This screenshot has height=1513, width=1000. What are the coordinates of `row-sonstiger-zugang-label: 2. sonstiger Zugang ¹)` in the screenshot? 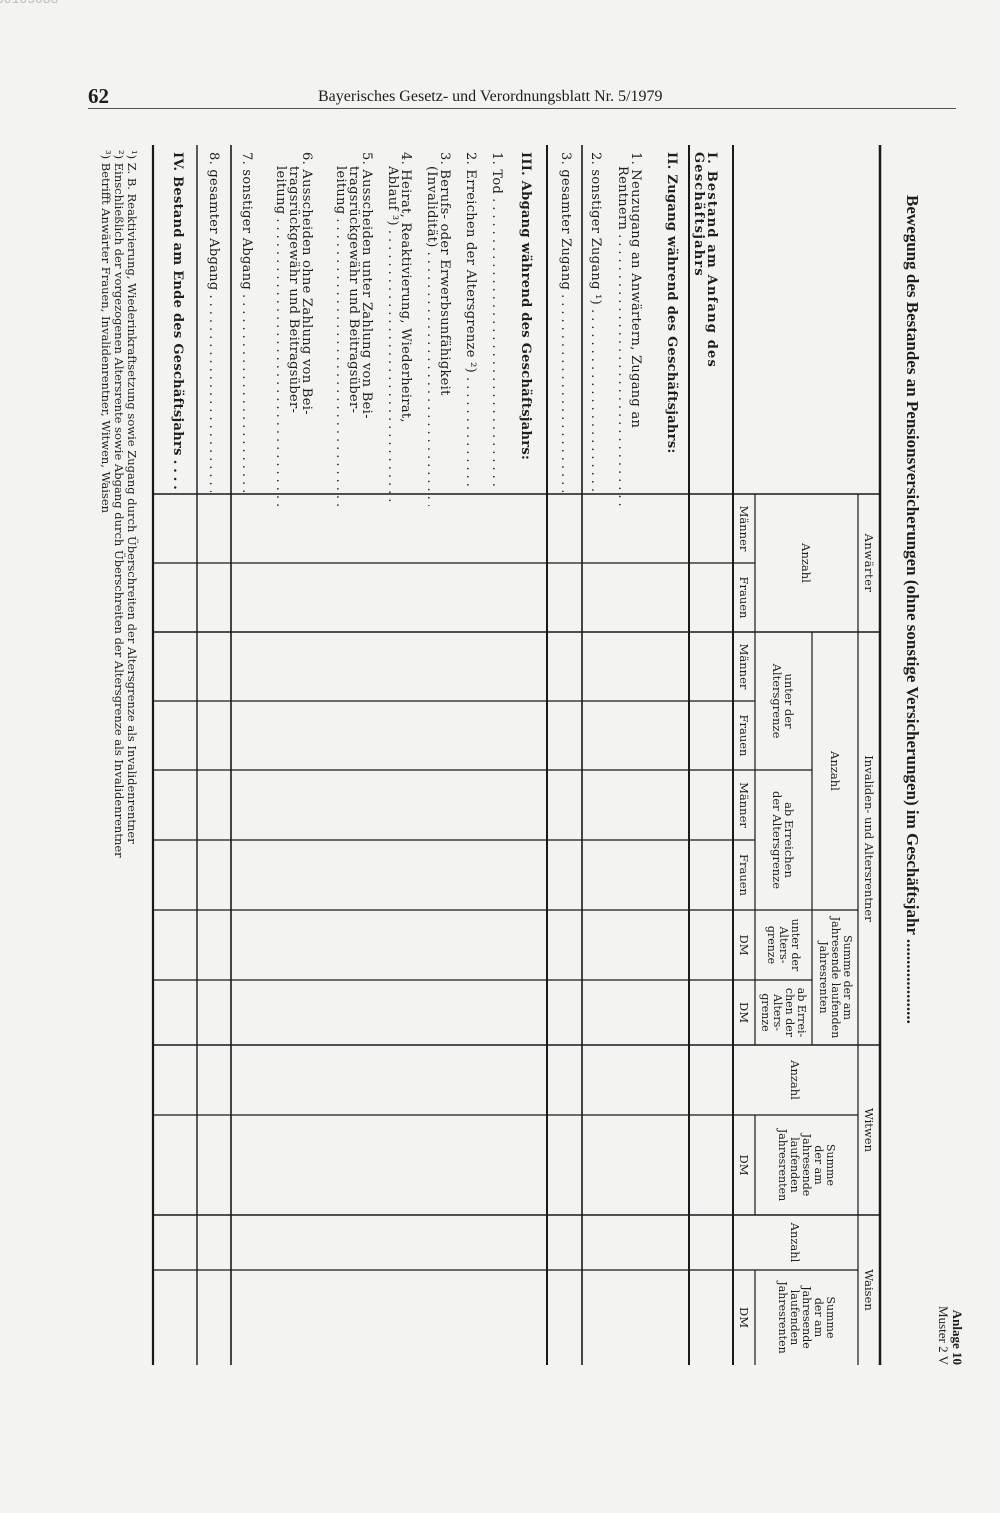 It's located at (595, 229).